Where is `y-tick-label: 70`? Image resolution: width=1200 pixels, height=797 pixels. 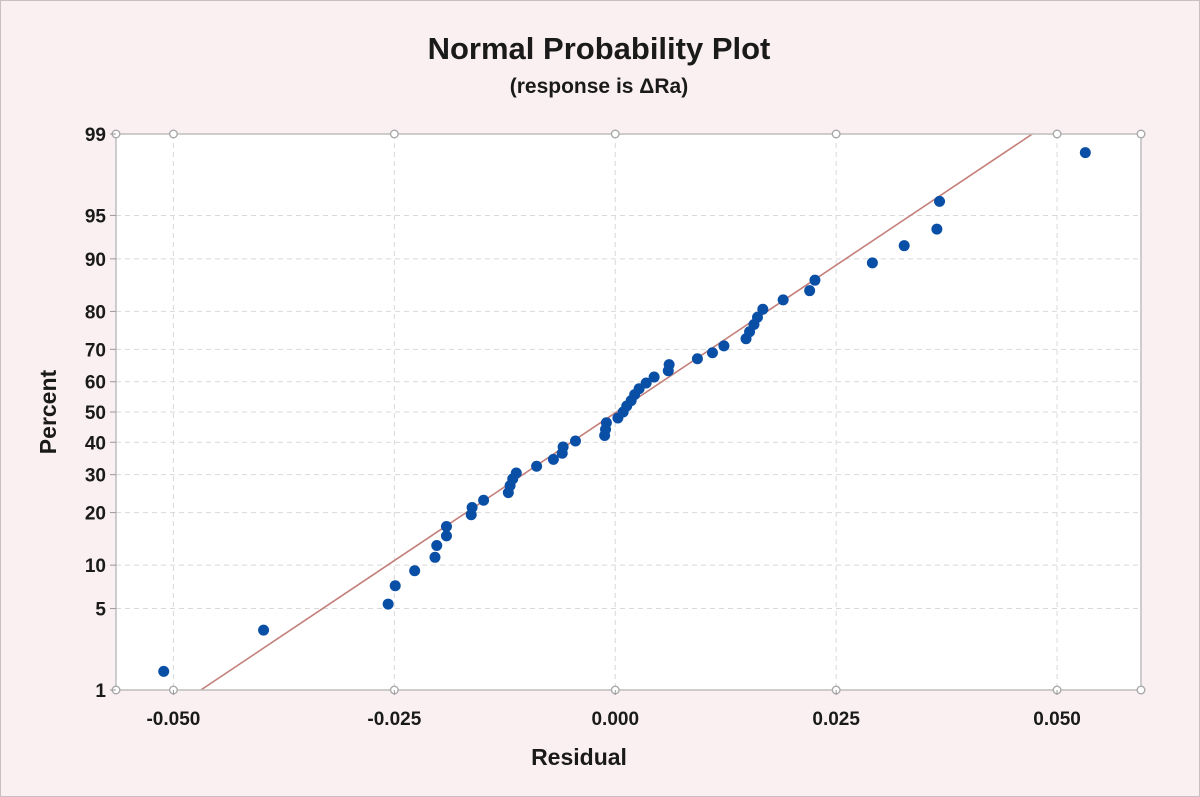
y-tick-label: 70 is located at coordinates (95, 350).